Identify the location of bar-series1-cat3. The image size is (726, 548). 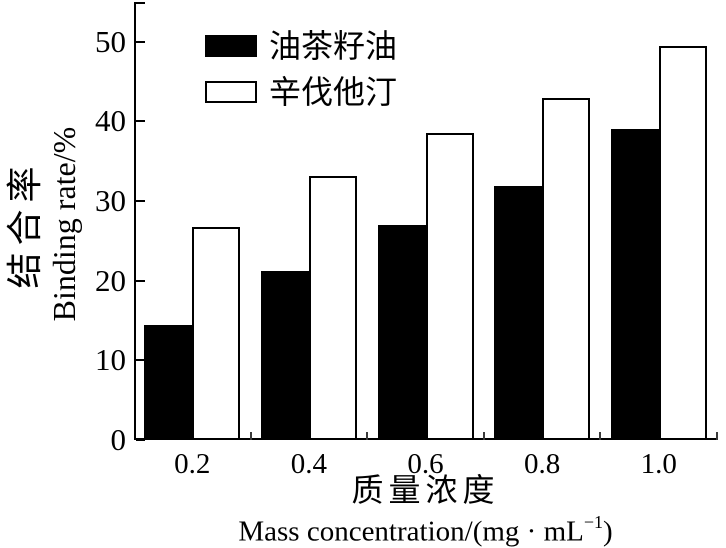
(401, 332).